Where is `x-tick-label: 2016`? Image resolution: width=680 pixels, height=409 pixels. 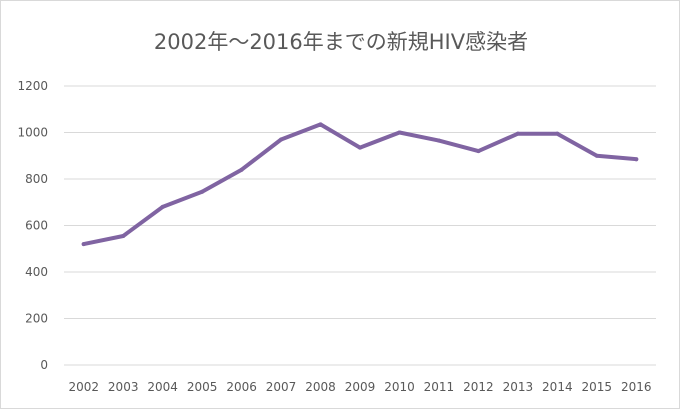
x-tick-label: 2016 is located at coordinates (636, 387).